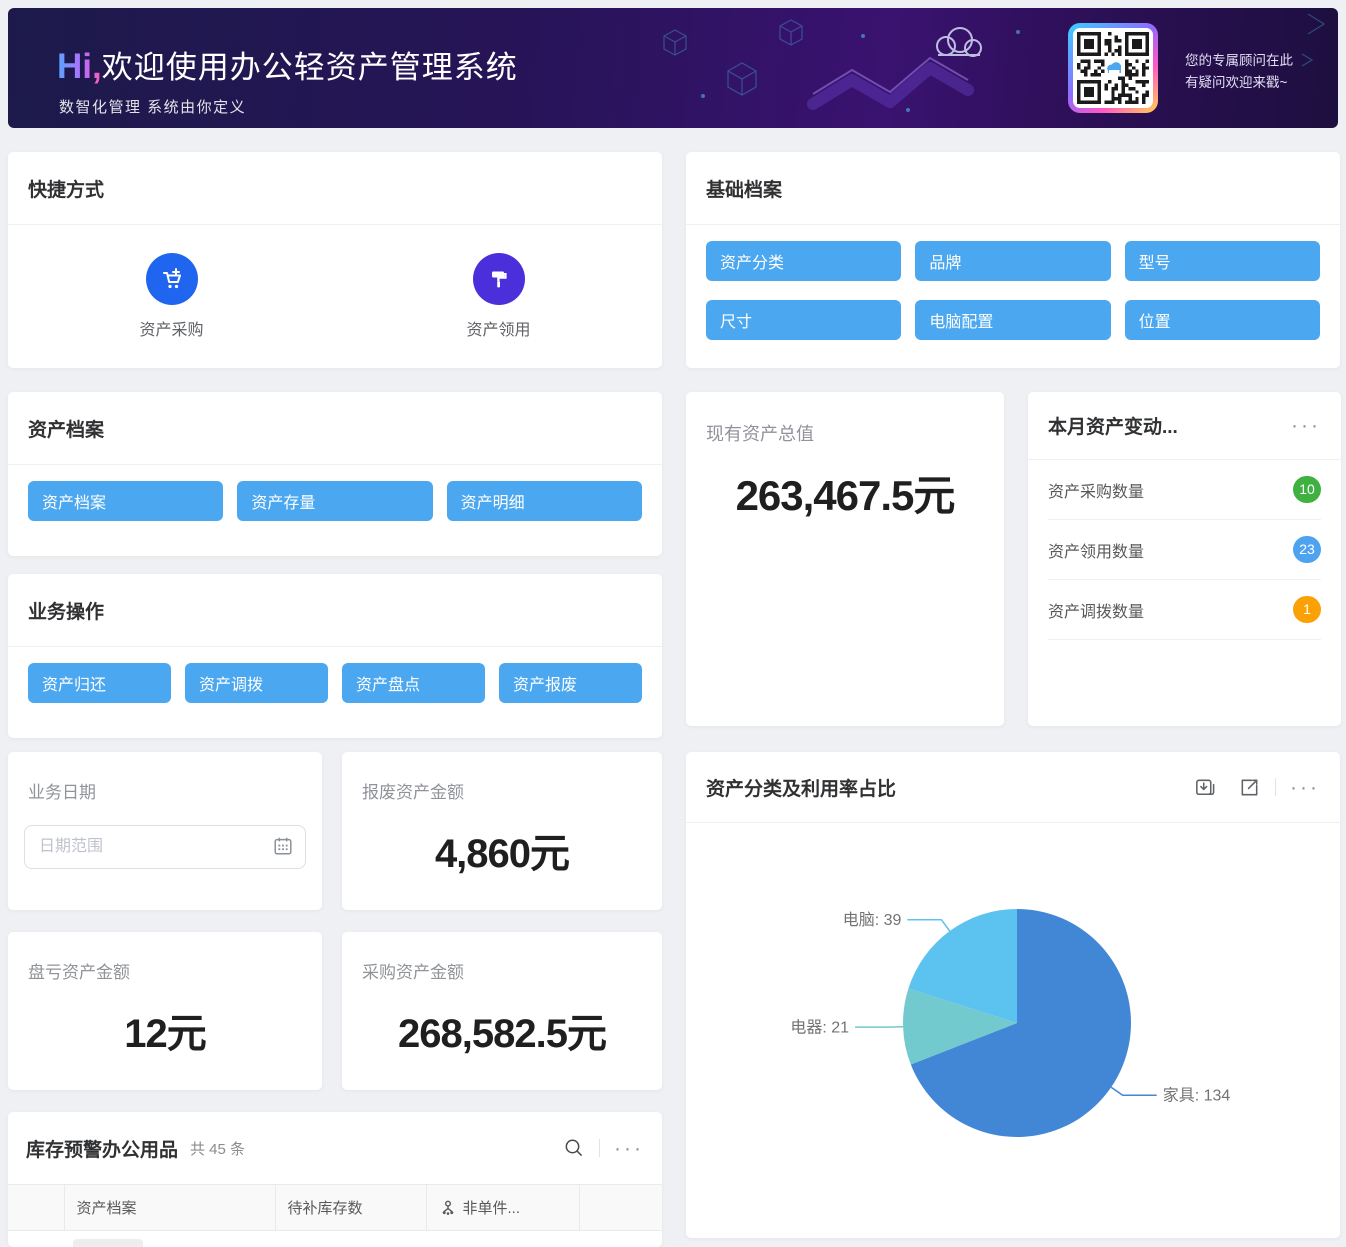 This screenshot has height=1247, width=1346. Describe the element at coordinates (1307, 549) in the screenshot. I see `count-badge: 23` at that location.